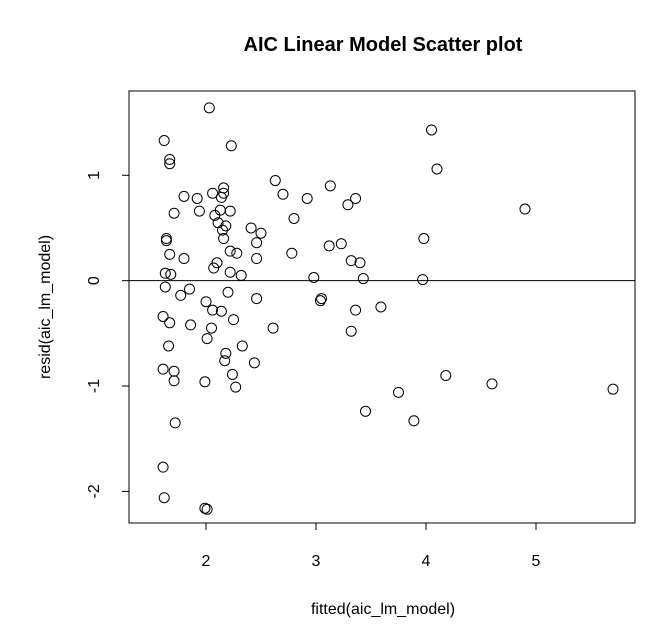 This screenshot has height=643, width=664. What do you see at coordinates (316, 561) in the screenshot?
I see `x-tick-label: 3` at bounding box center [316, 561].